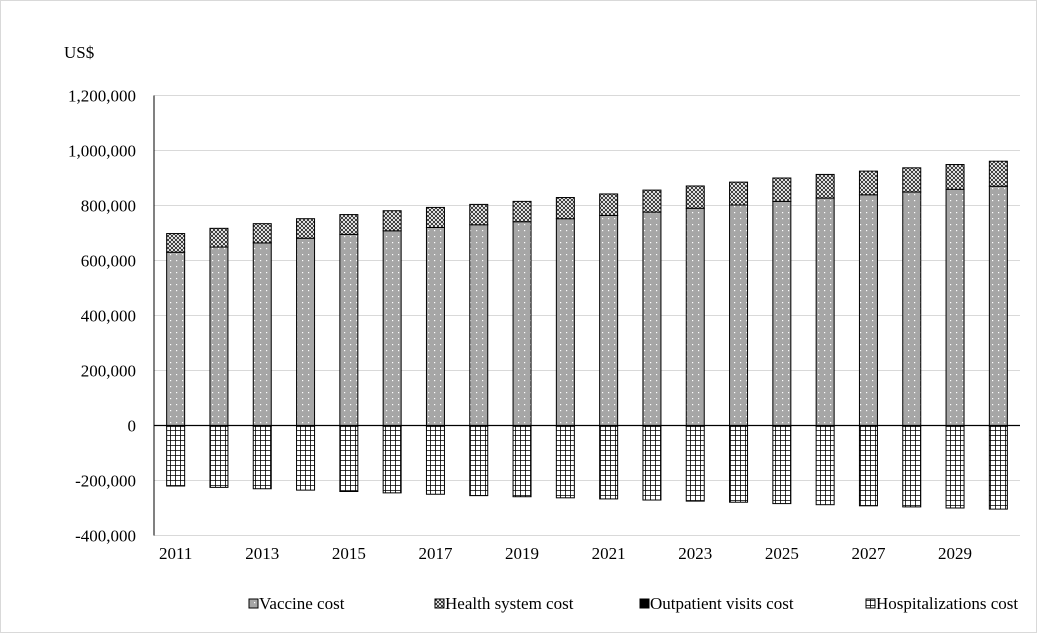  What do you see at coordinates (722, 603) in the screenshot?
I see `legend-outpatient-visits-cost-label: Outpatient visits cost` at bounding box center [722, 603].